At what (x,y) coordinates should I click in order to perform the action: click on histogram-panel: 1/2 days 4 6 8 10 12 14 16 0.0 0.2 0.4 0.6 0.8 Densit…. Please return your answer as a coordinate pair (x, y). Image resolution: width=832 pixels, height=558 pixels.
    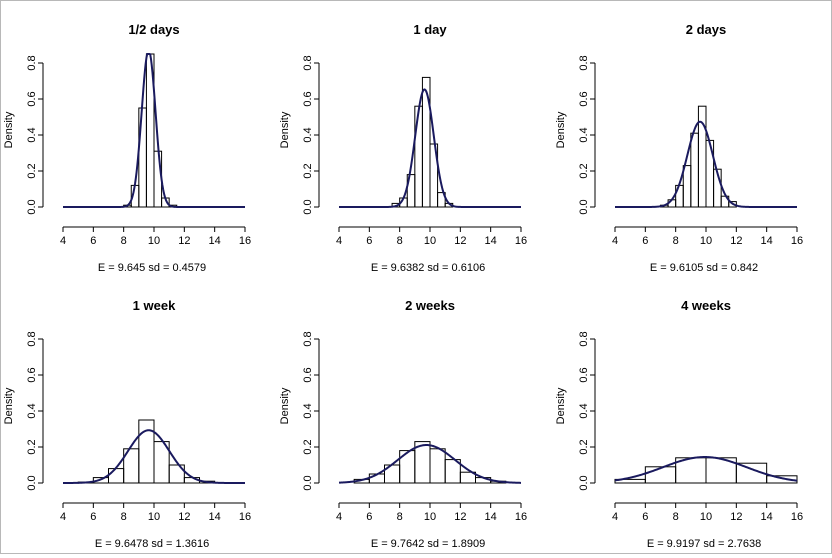
    Looking at the image, I should click on (127, 148).